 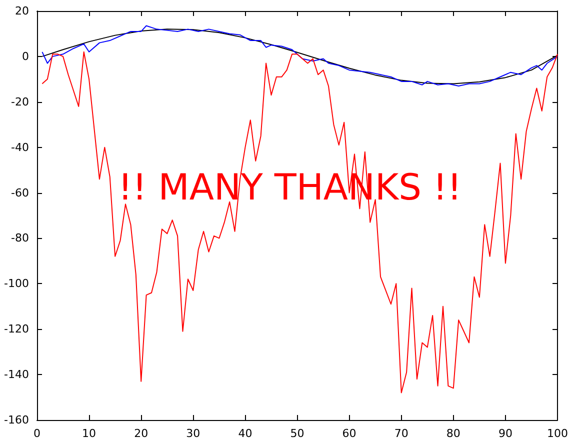 I want to click on x-tick-label: 30, so click(x=193, y=433).